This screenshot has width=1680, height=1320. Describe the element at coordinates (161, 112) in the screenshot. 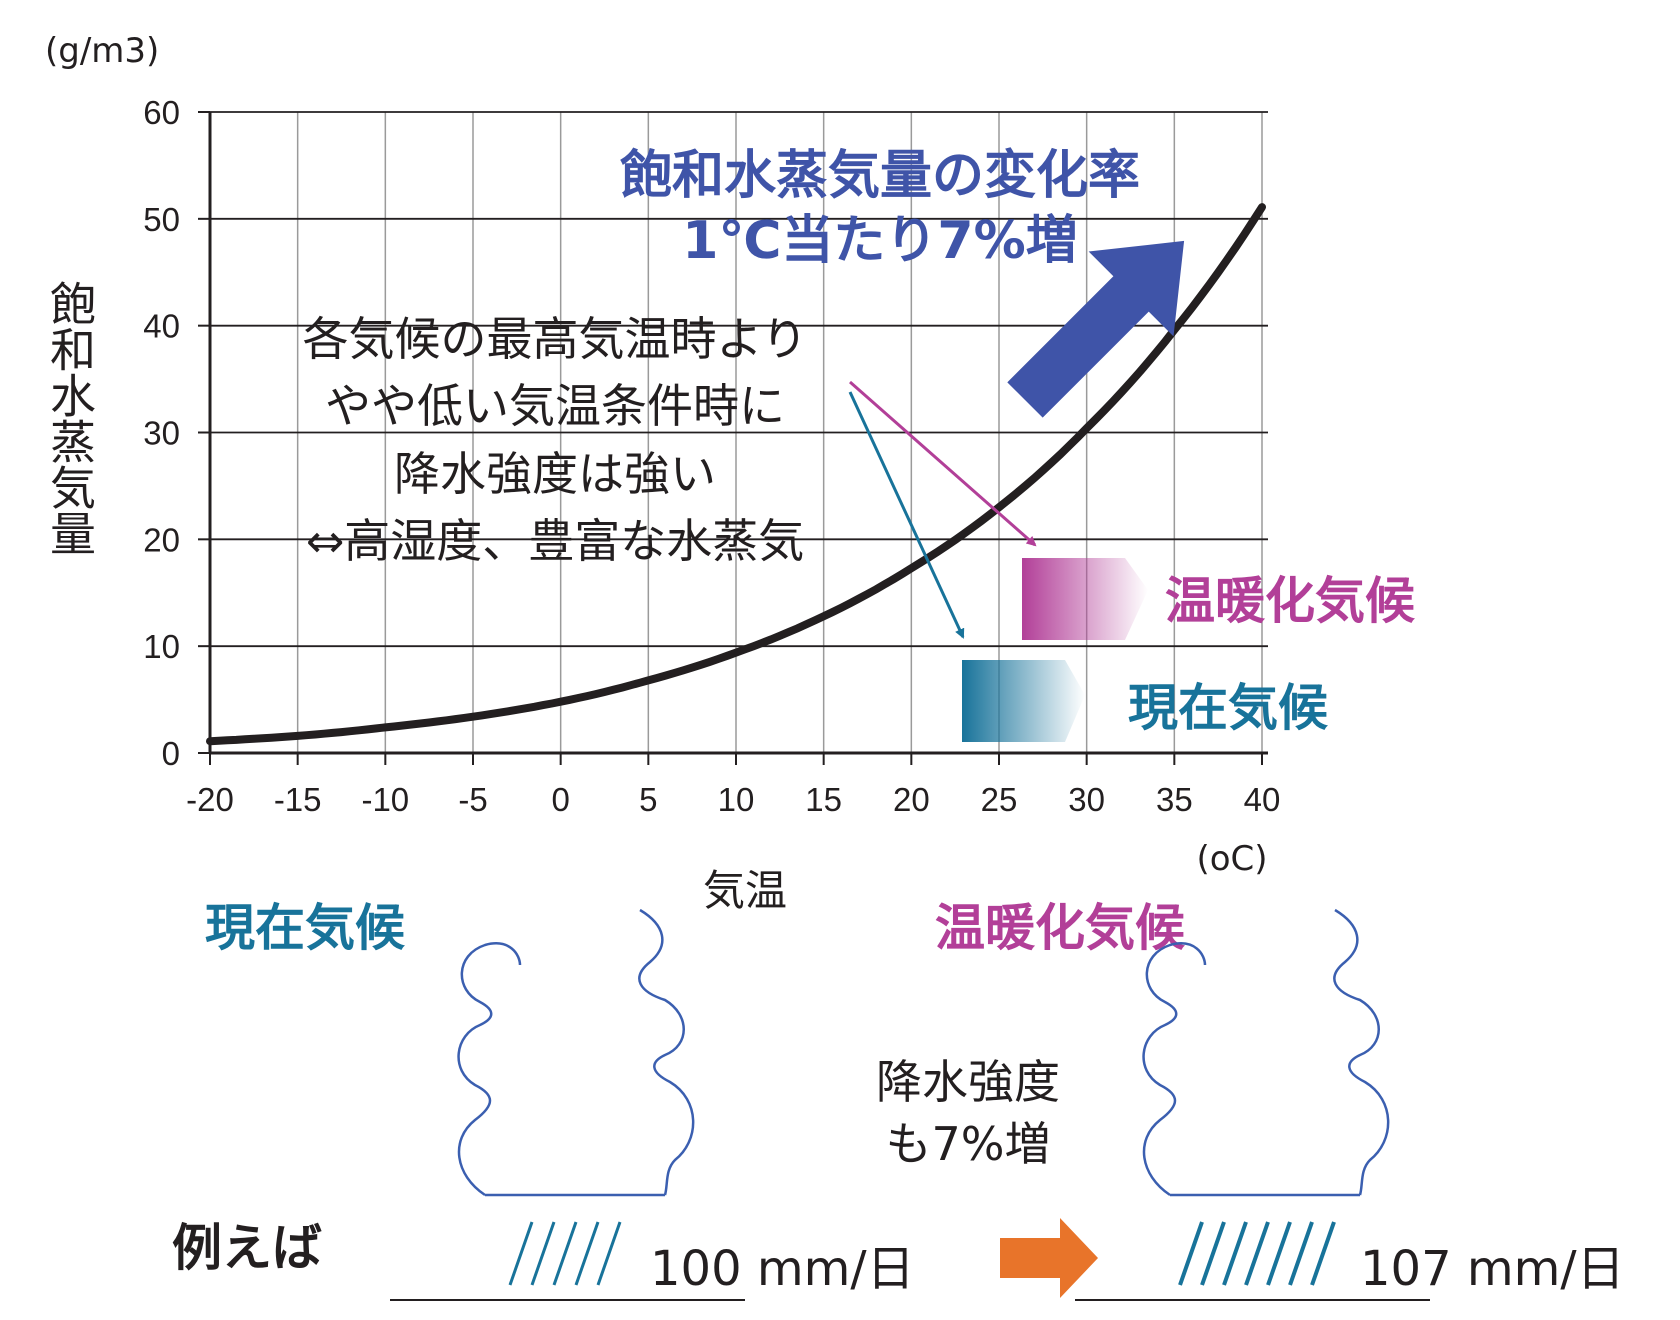

I see `y-tick-label: 60` at that location.